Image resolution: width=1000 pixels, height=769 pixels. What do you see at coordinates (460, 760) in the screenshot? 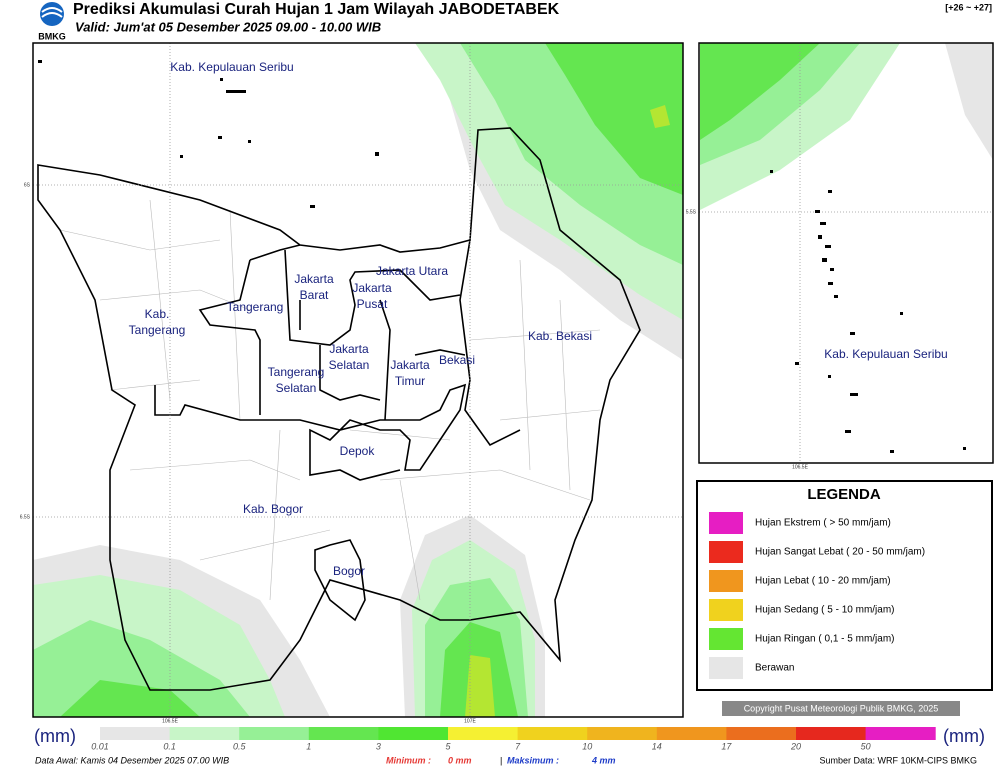
I see `min-value: 0 mm` at bounding box center [460, 760].